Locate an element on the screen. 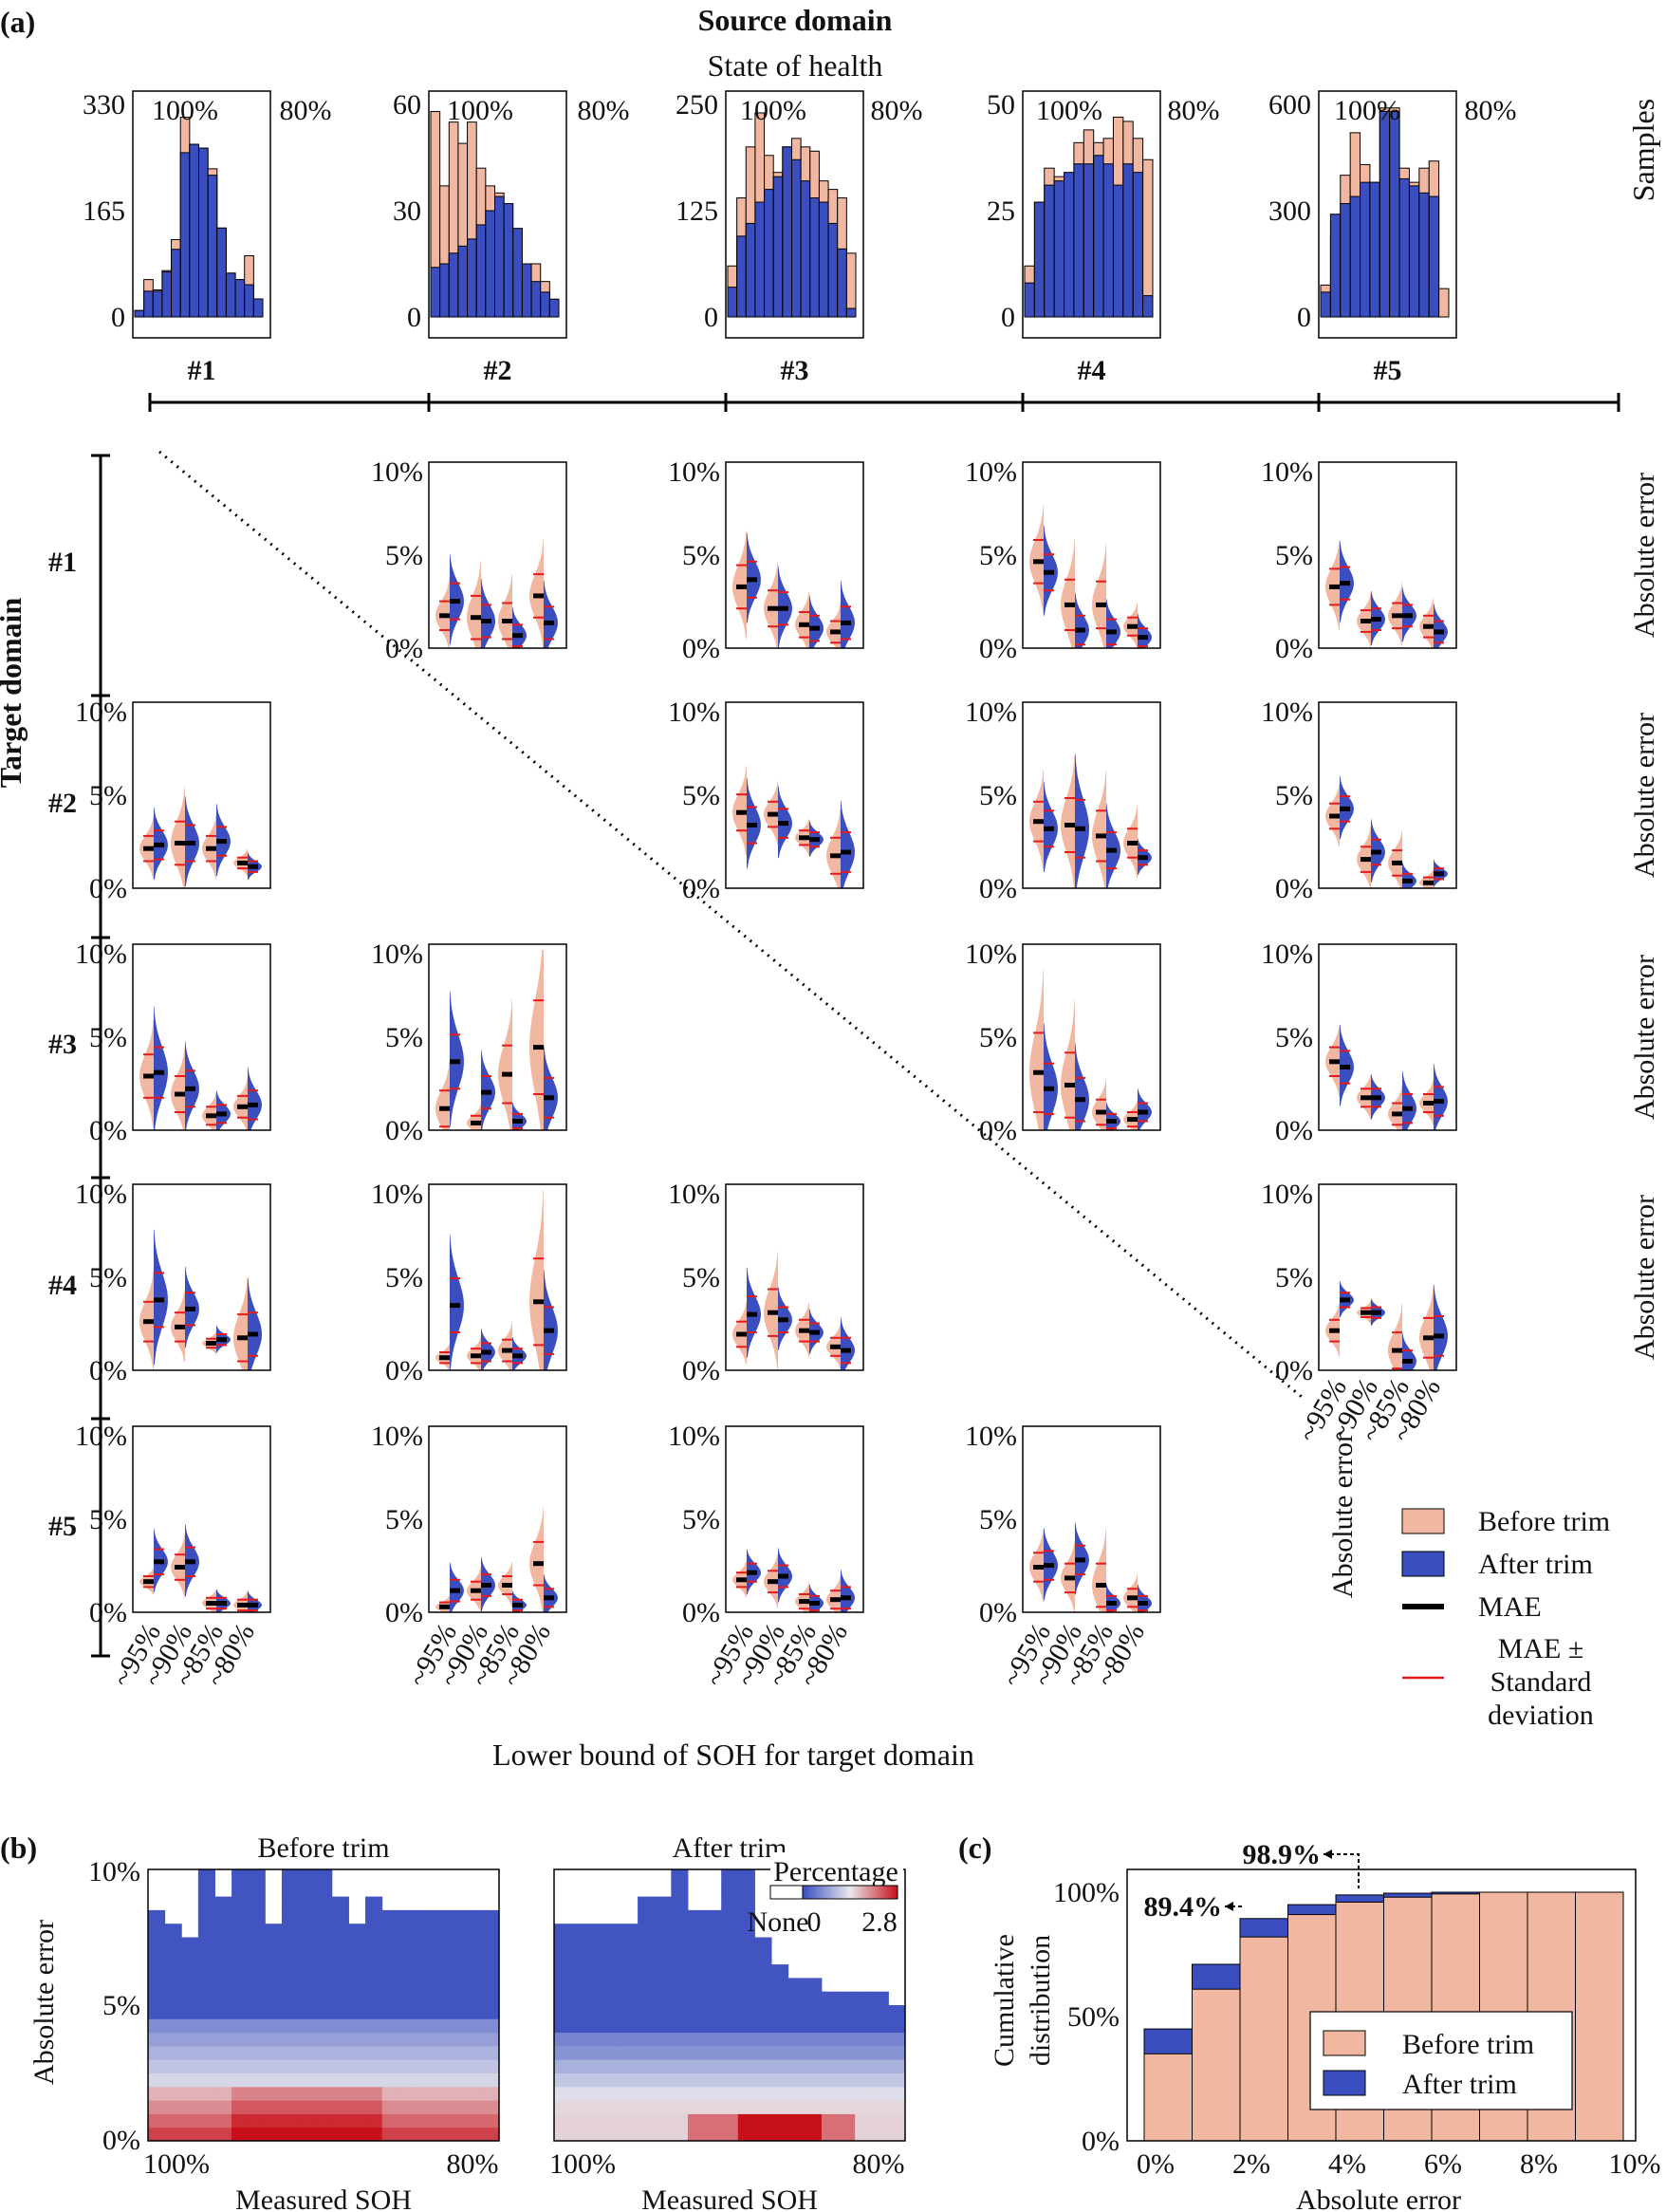  panel-label-a: (a) is located at coordinates (17, 22).